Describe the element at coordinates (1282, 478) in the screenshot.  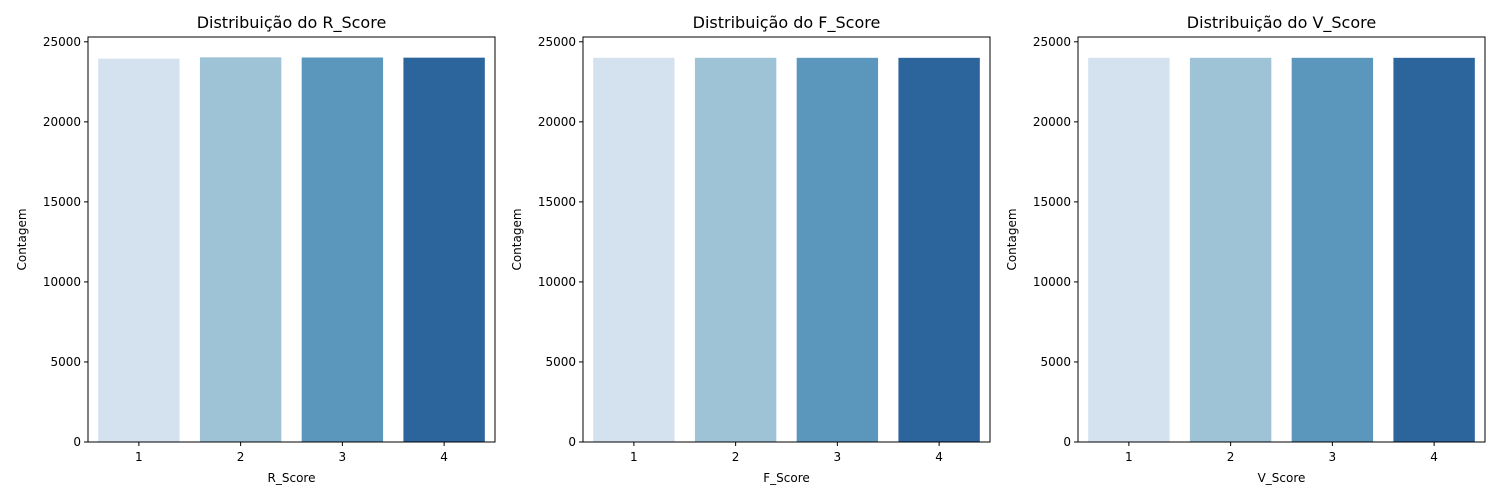
I see `x-axis-label: V_Score` at that location.